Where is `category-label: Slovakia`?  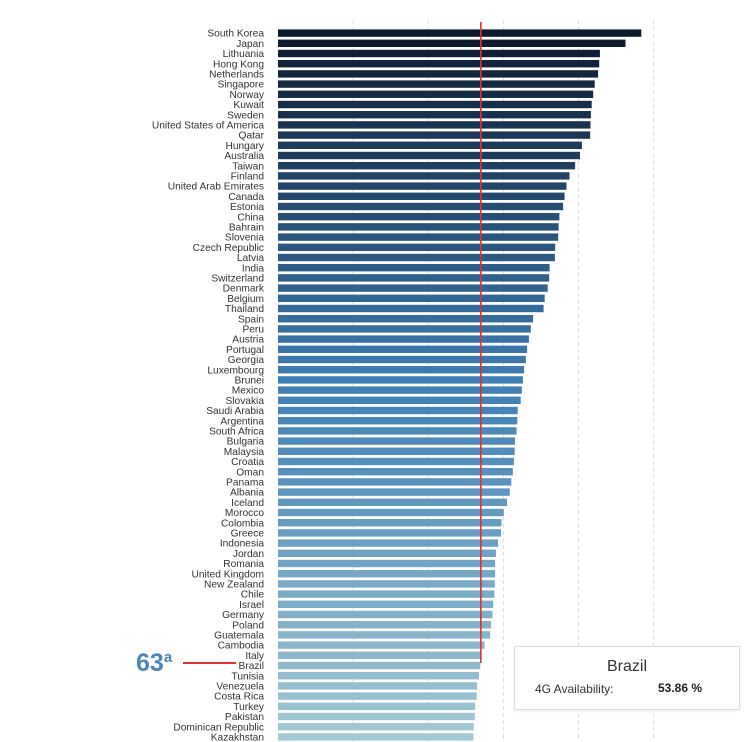
category-label: Slovakia is located at coordinates (244, 401).